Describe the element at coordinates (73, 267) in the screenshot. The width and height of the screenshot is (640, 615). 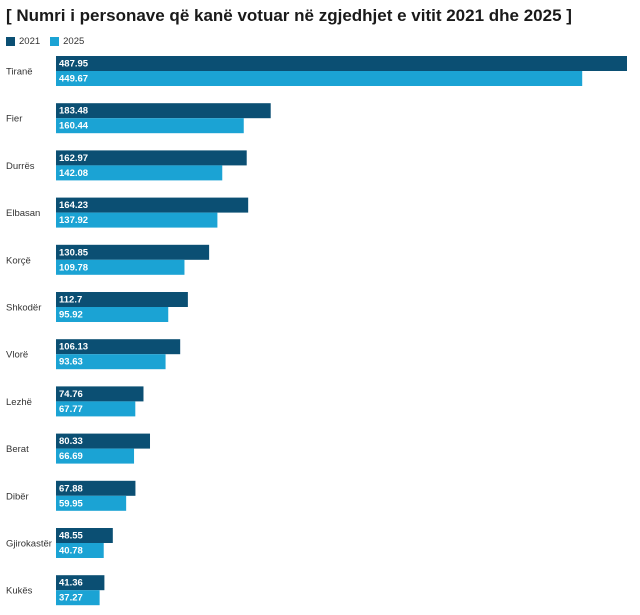
I see `value-label-2025-korce: 109.78` at that location.